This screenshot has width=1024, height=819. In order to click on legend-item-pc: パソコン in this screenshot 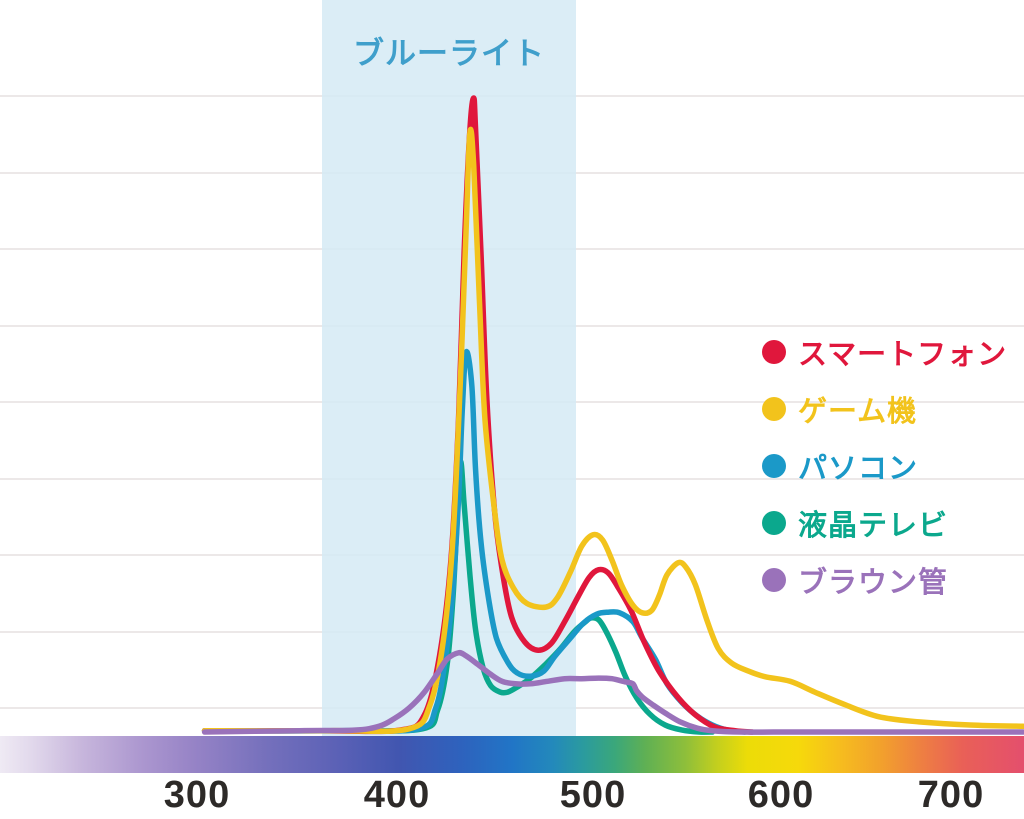, I will do `click(884, 467)`.